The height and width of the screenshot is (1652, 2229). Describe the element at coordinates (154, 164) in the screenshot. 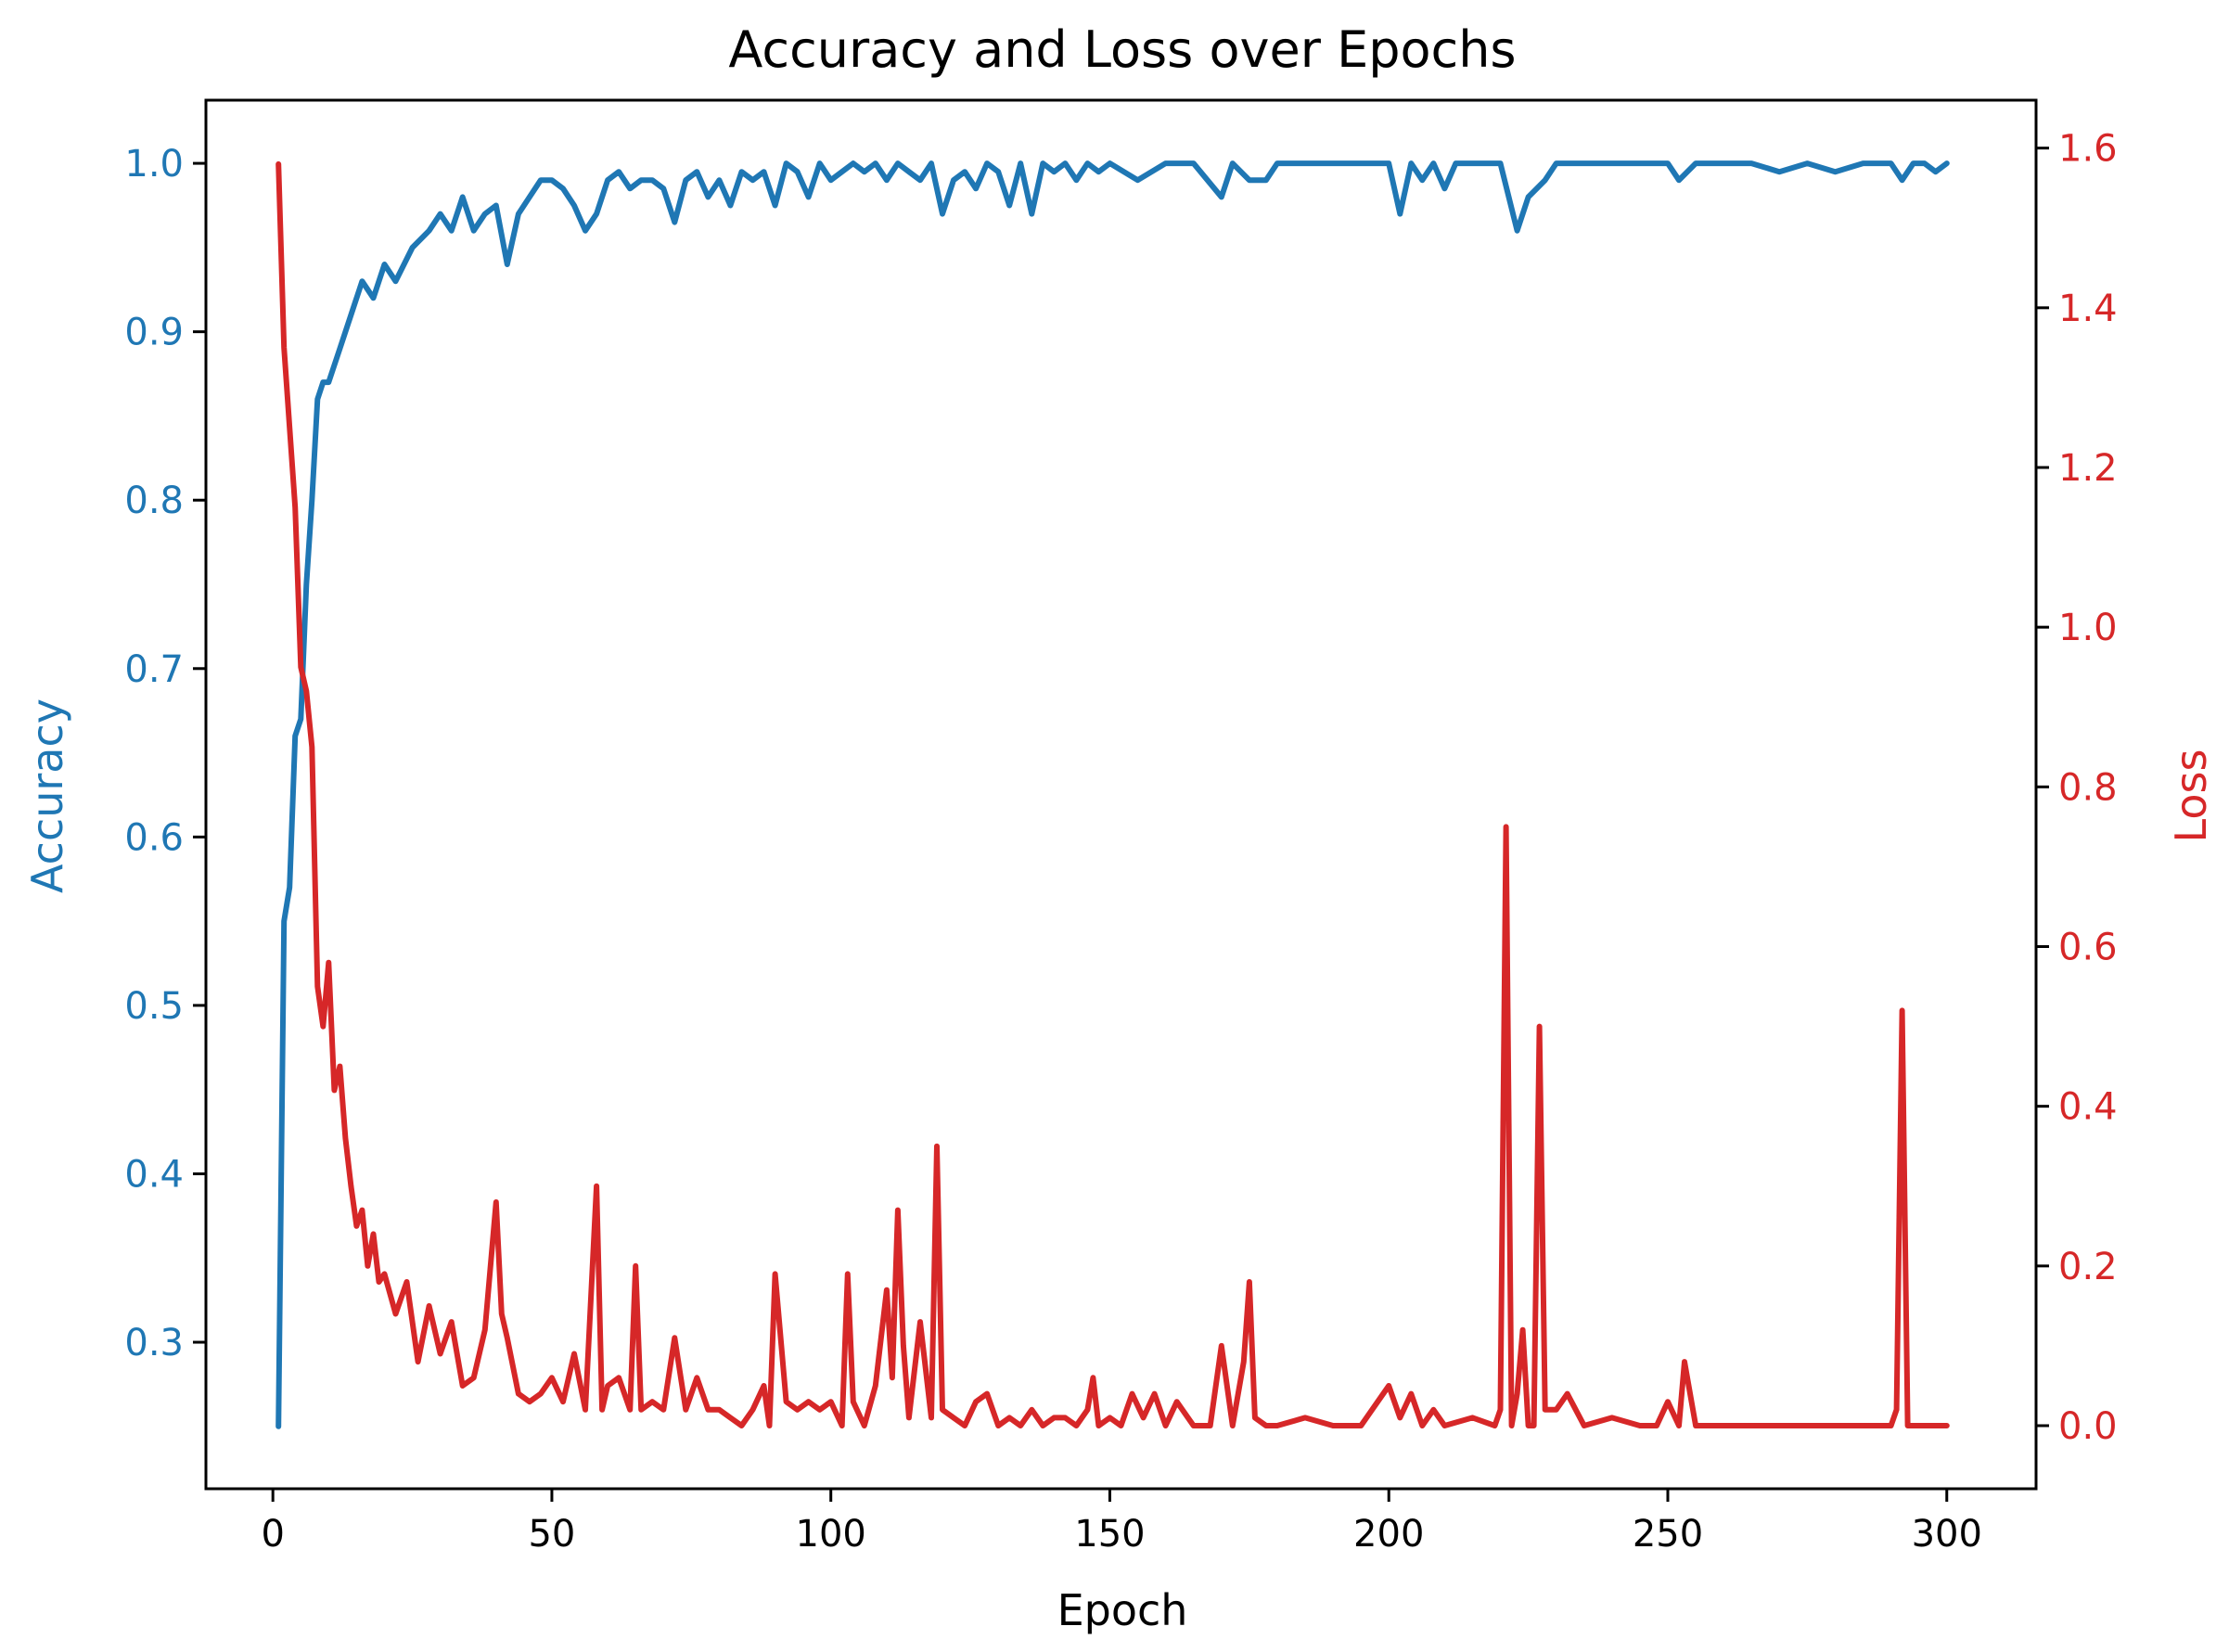

I see `y-left-tick-label: 1.0` at that location.